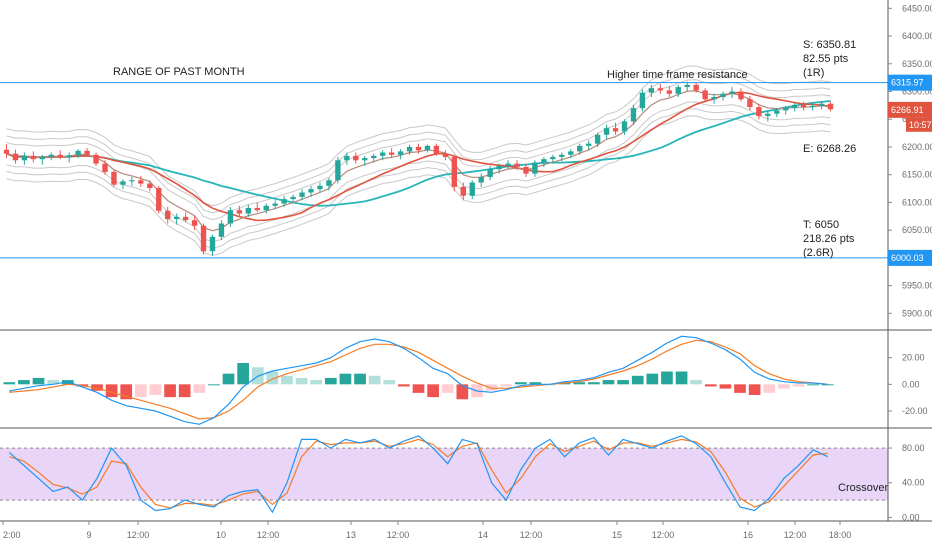 The width and height of the screenshot is (932, 550). I want to click on price-tag-label: 6266.91, so click(907, 110).